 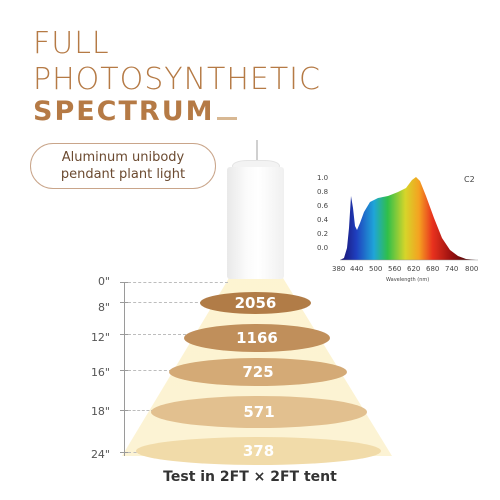 What do you see at coordinates (123, 174) in the screenshot?
I see `tagline-line-2: pendant plant light` at bounding box center [123, 174].